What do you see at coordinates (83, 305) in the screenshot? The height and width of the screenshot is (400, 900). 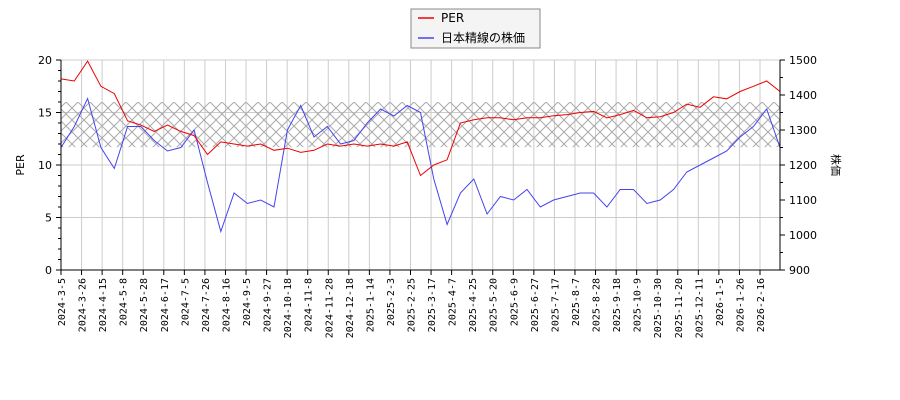 I see `x-tick-label: 2024-3-26` at bounding box center [83, 305].